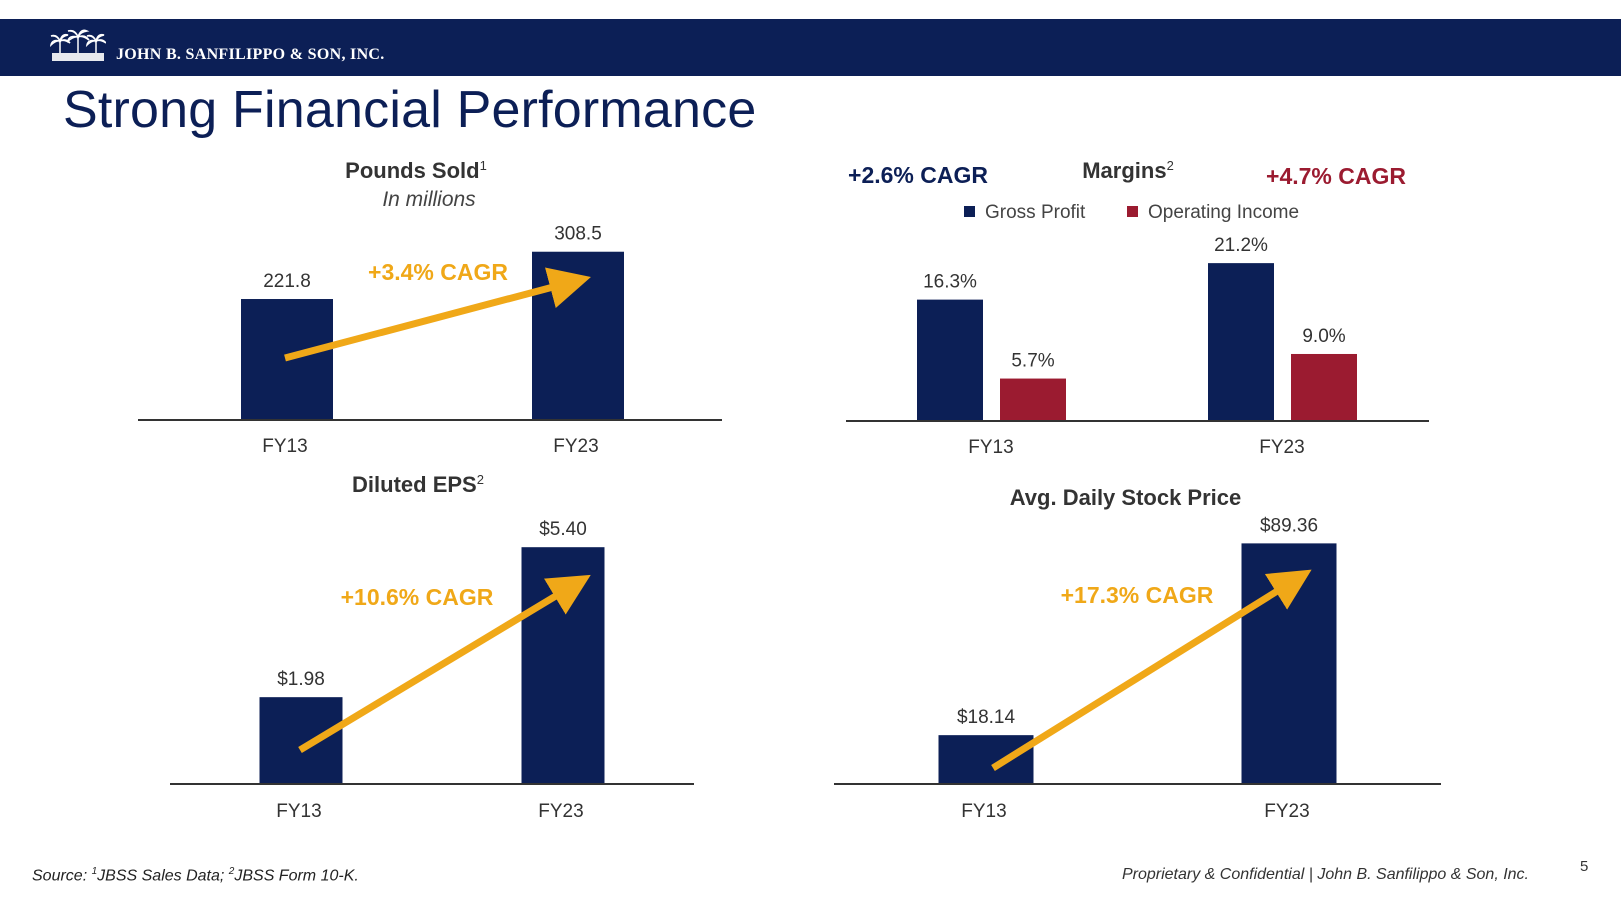 The width and height of the screenshot is (1621, 911). What do you see at coordinates (62, 876) in the screenshot?
I see `source-prefix: Source:` at bounding box center [62, 876].